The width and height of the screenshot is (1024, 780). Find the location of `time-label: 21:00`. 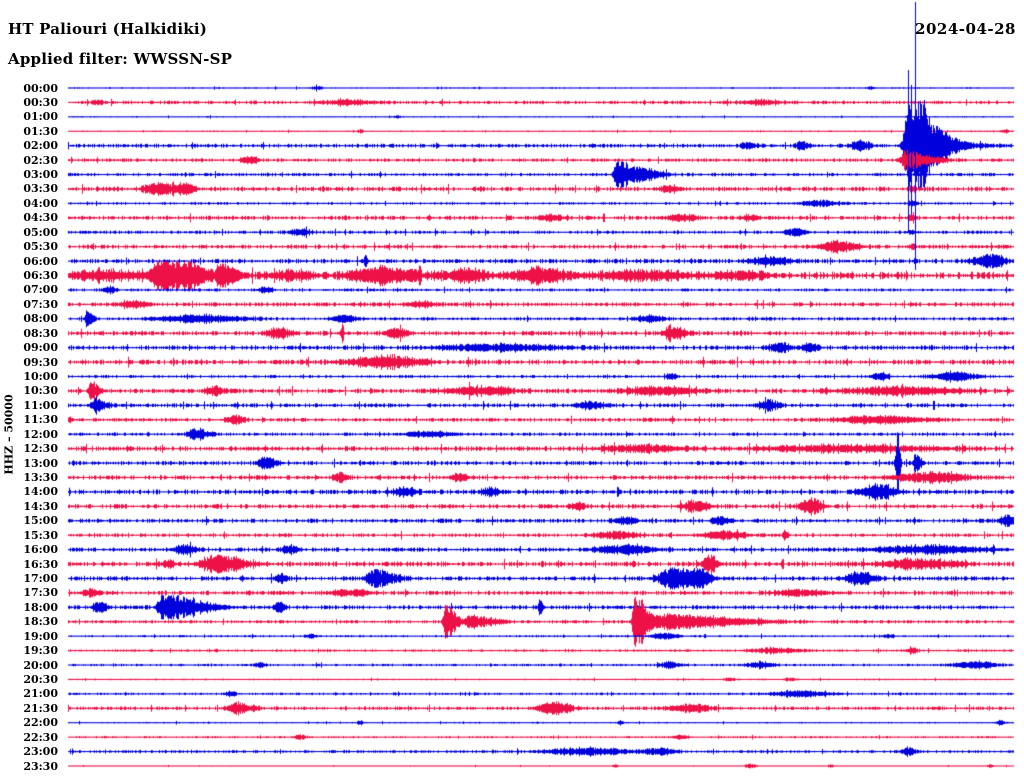

time-label: 21:00 is located at coordinates (40, 694).